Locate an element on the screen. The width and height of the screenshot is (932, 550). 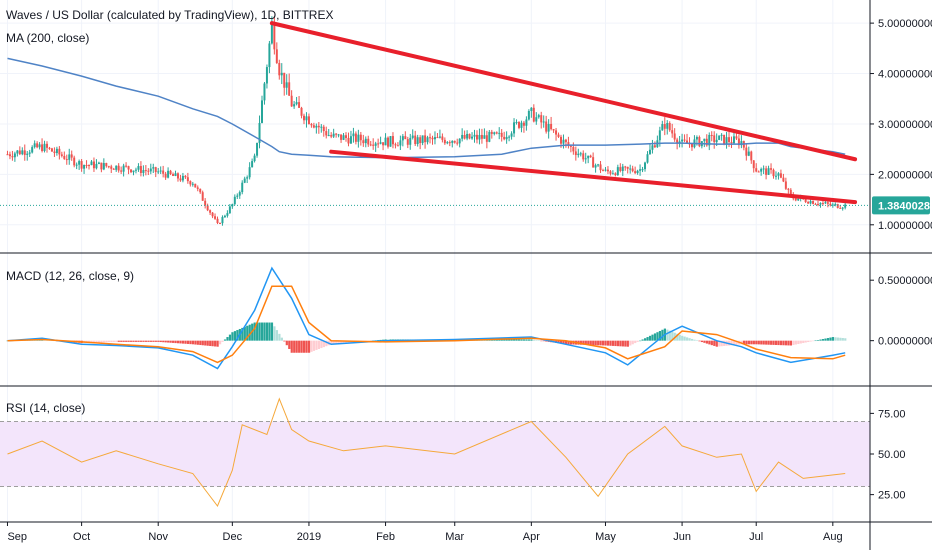
macd-legend: MACD (12, 26, close, 9) is located at coordinates (70, 276).